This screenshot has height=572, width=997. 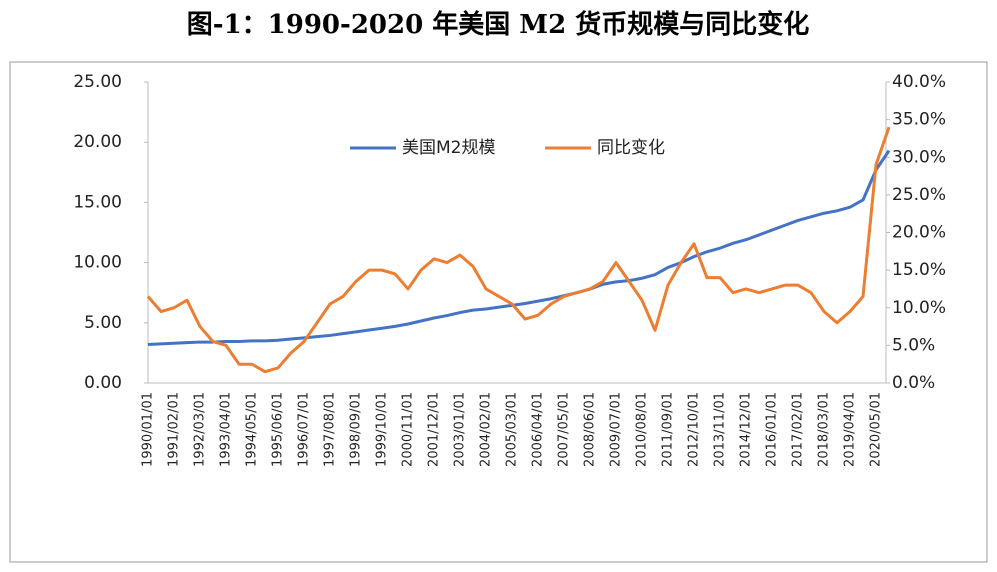 I want to click on x-tick-label: 1997/08/01, so click(x=330, y=429).